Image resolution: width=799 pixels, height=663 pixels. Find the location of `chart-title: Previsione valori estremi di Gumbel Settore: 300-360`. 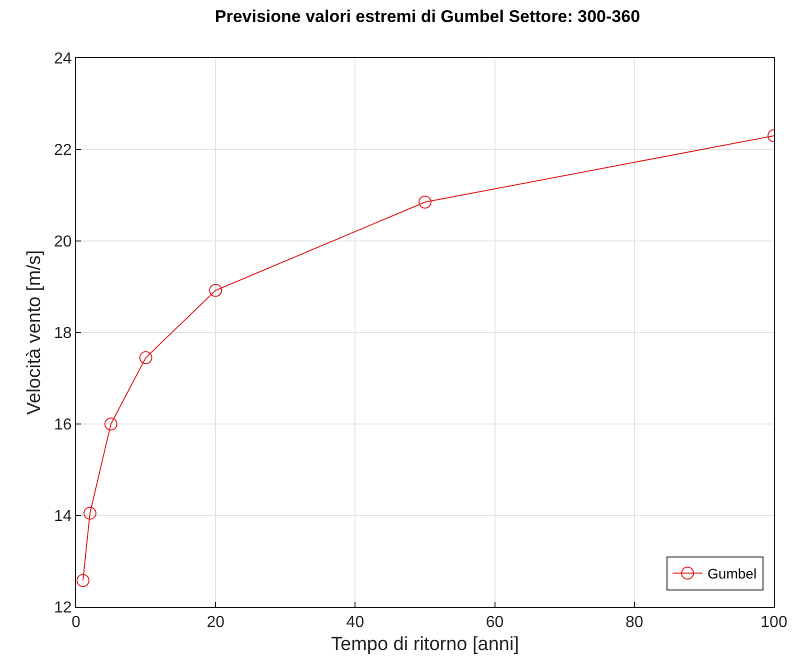

chart-title: Previsione valori estremi di Gumbel Settore: 300-360 is located at coordinates (427, 16).